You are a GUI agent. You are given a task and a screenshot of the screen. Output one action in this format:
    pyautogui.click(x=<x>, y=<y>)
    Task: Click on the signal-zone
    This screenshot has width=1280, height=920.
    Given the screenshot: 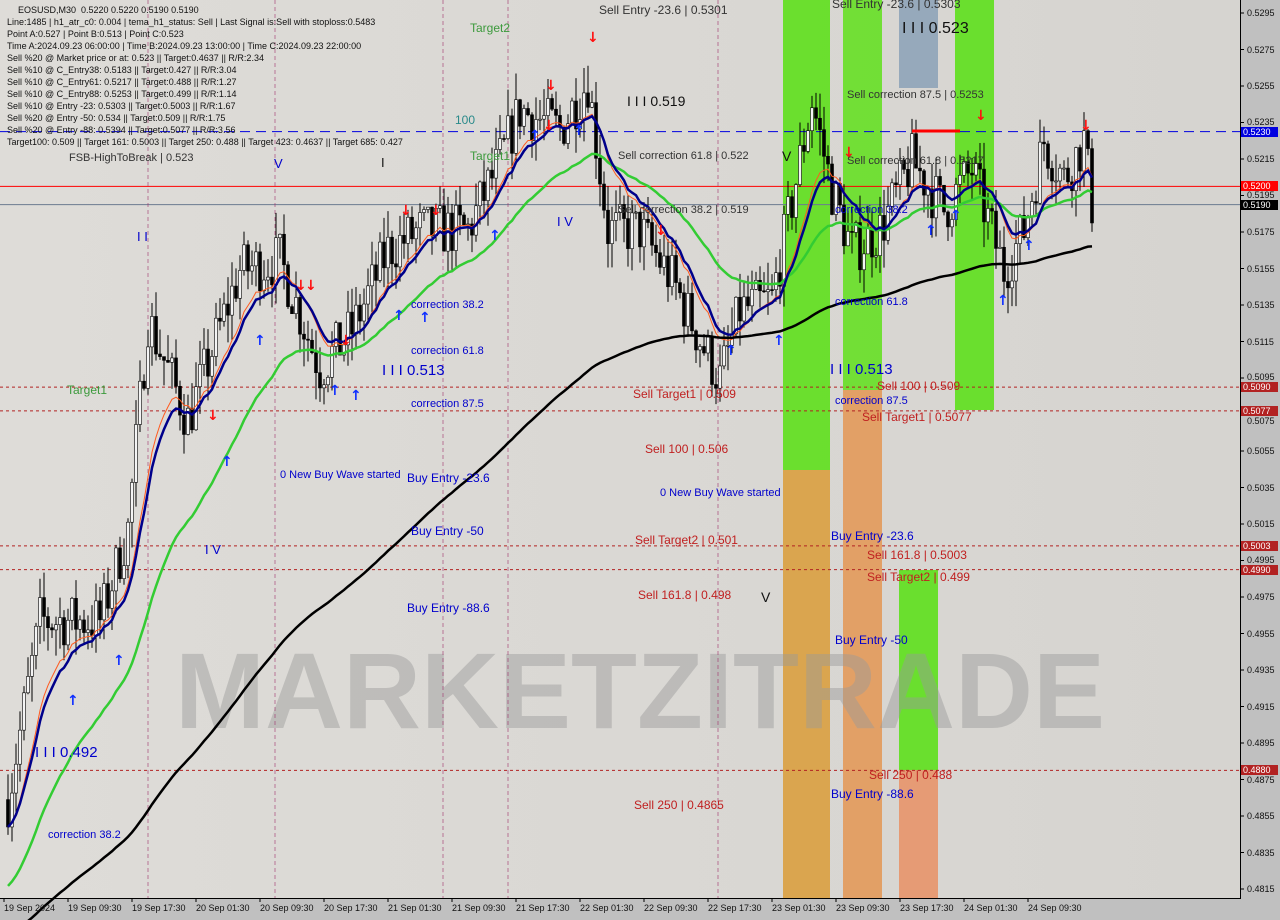 What is the action you would take?
    pyautogui.click(x=806, y=235)
    